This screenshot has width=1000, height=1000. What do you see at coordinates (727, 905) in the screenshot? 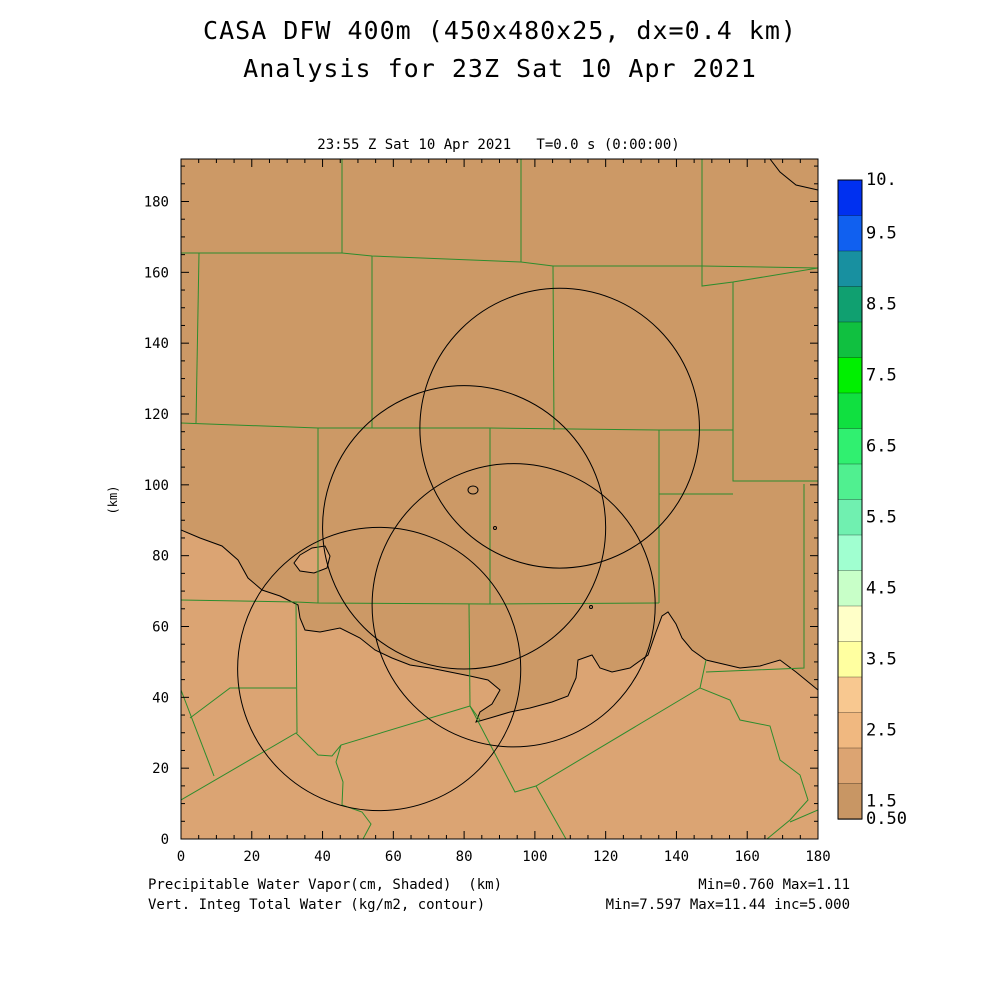
I see `contour-field-stats: Min=7.597 Max=11.44 inc=5.000` at bounding box center [727, 905].